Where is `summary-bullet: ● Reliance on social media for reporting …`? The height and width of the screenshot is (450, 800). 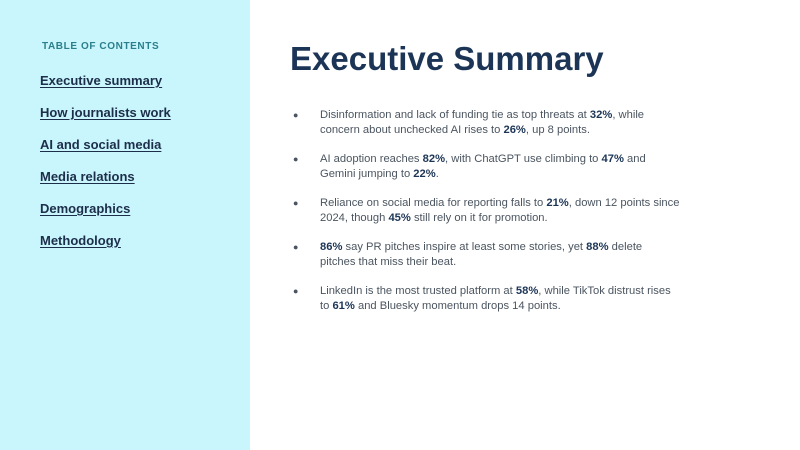 summary-bullet: ● Reliance on social media for reporting … is located at coordinates (485, 211).